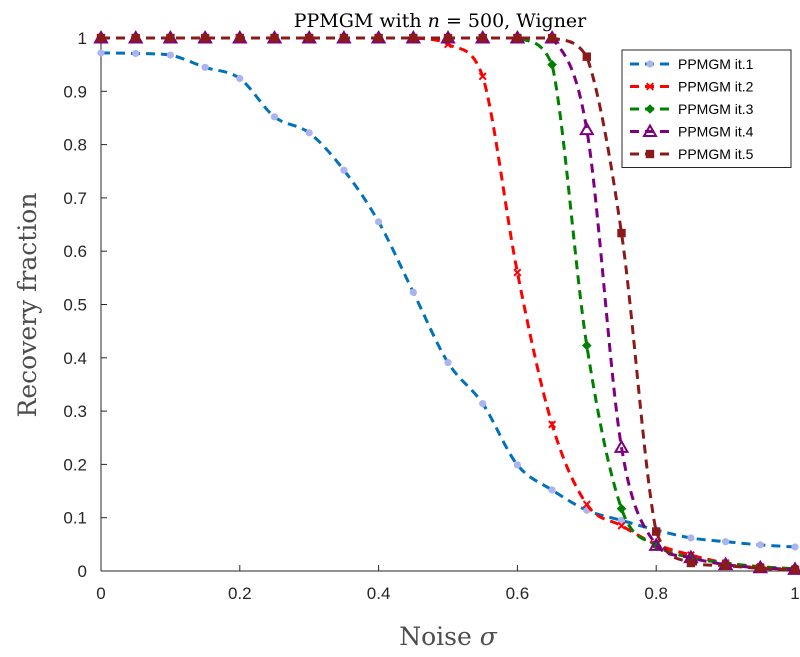 The image size is (800, 657). I want to click on legend-label: PPMGM it.5, so click(716, 154).